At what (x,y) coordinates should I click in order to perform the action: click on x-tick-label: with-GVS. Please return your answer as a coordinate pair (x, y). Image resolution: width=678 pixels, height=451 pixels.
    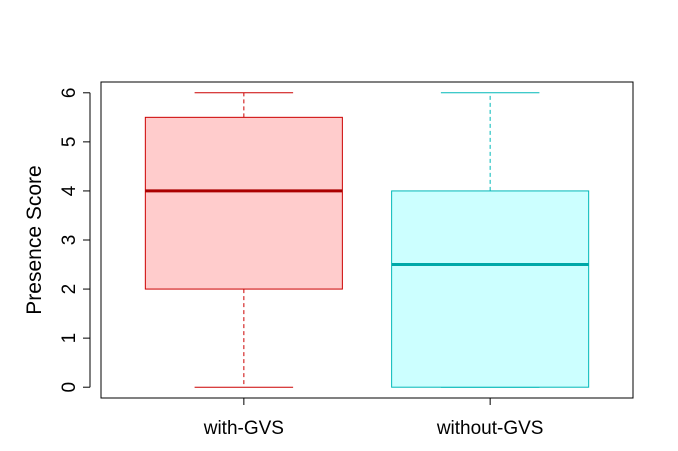
    Looking at the image, I should click on (243, 428).